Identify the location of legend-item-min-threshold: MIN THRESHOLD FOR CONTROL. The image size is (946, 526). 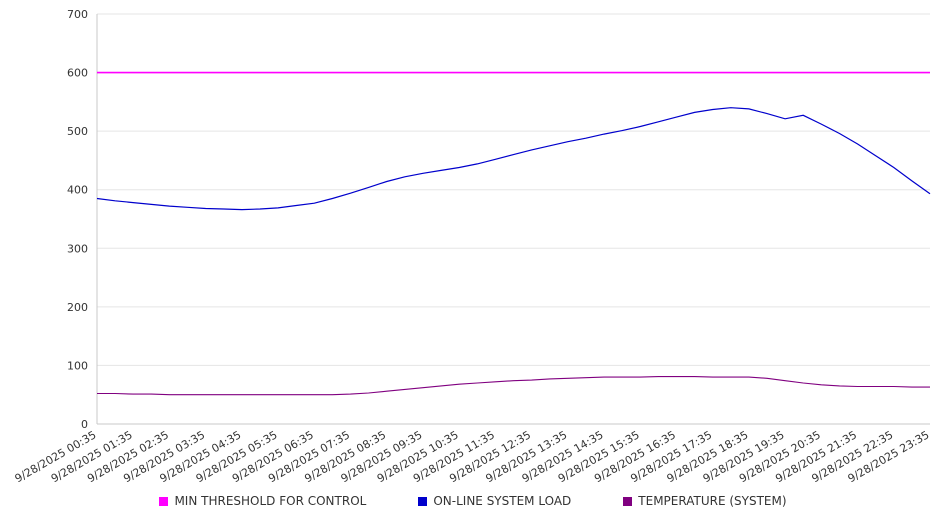
(262, 501).